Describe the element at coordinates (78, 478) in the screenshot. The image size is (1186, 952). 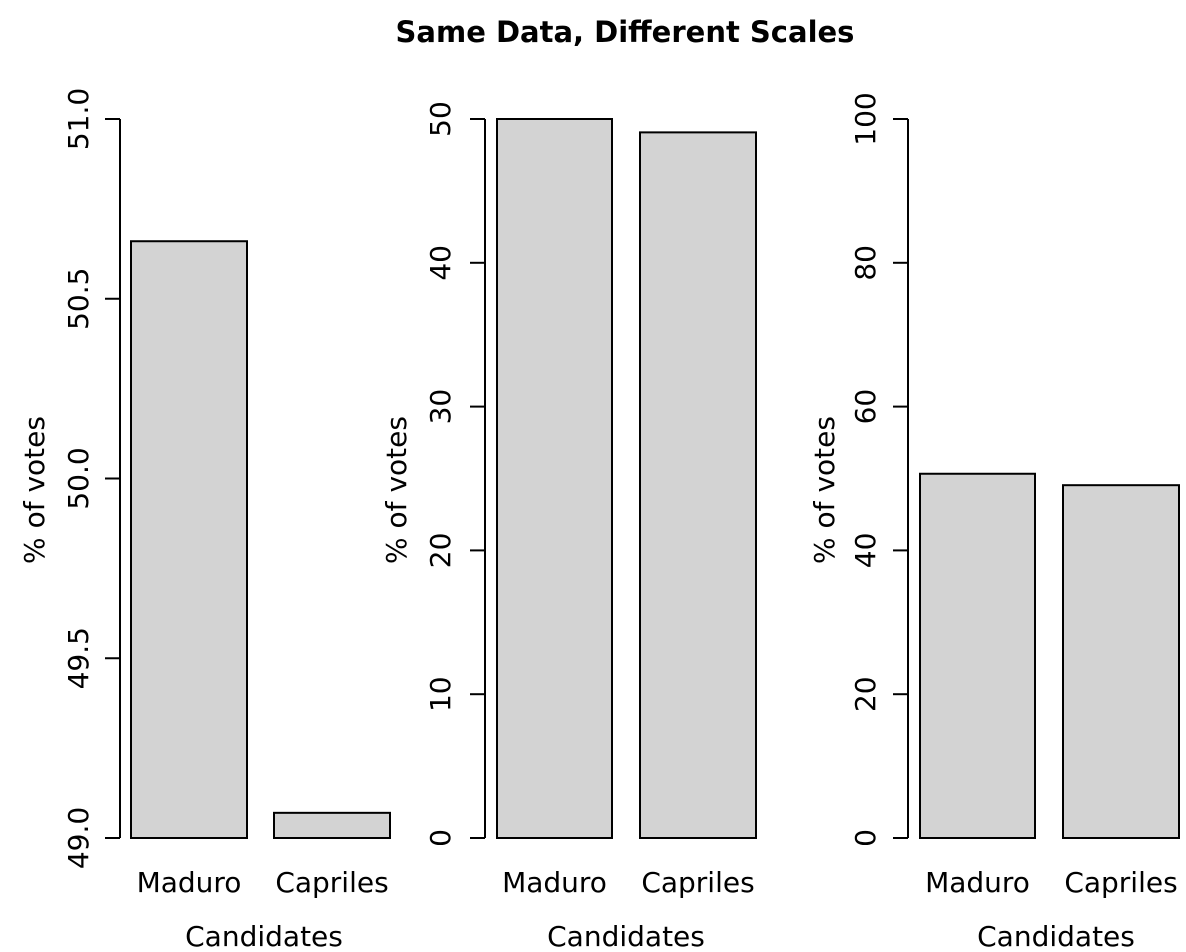
I see `y-tick-label: 50.0` at that location.